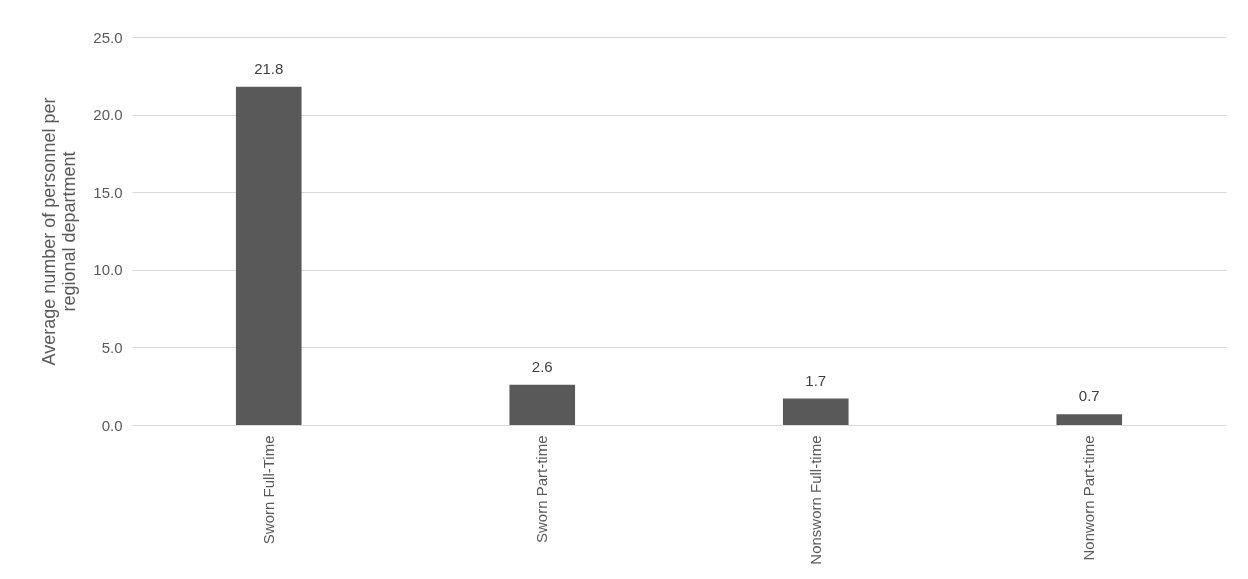 This screenshot has width=1248, height=579. I want to click on y-tick-label: 20.0, so click(108, 115).